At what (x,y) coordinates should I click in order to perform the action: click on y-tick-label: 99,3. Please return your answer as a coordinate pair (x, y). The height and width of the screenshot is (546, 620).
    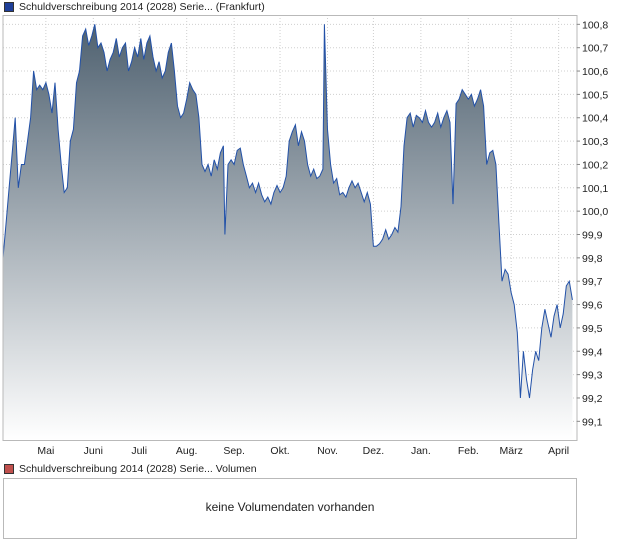
    Looking at the image, I should click on (592, 376).